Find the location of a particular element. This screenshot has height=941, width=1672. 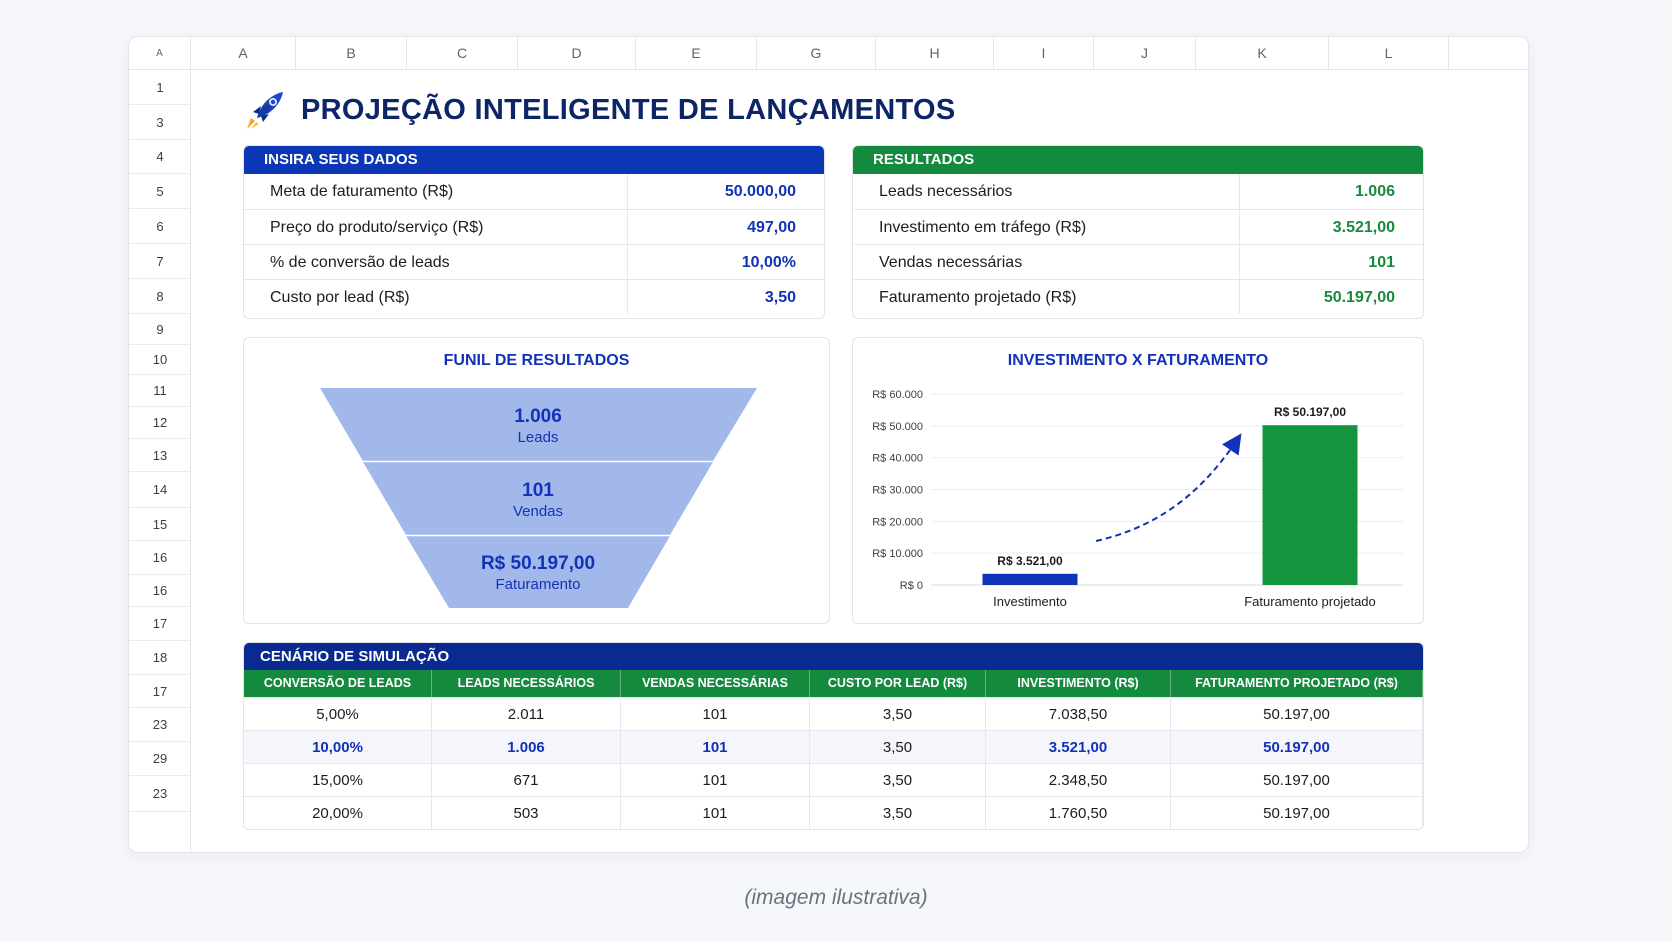

column-header: L is located at coordinates (1389, 53).